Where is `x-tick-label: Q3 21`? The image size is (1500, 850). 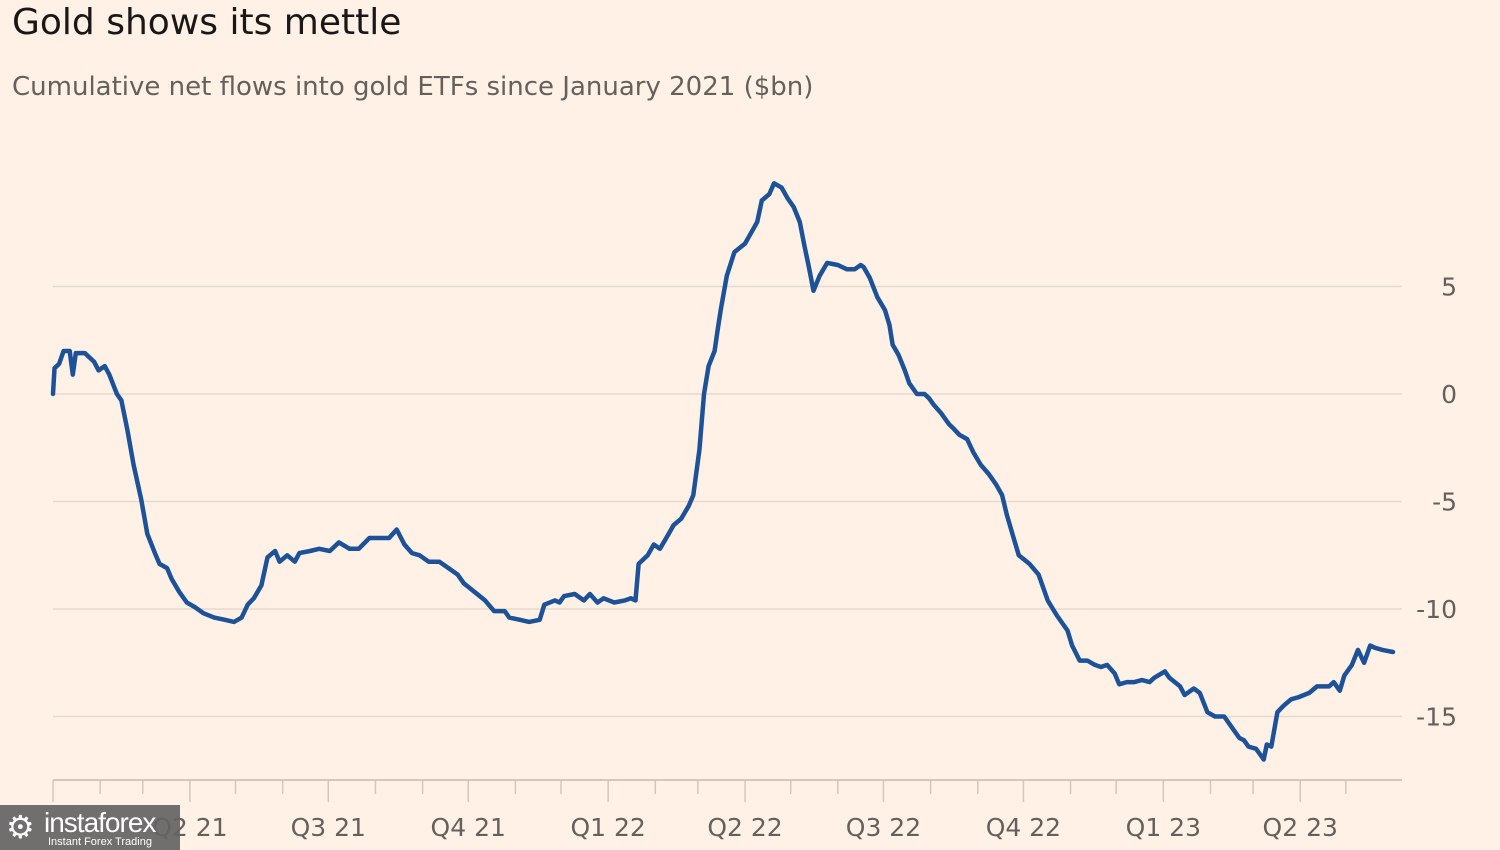 x-tick-label: Q3 21 is located at coordinates (328, 827).